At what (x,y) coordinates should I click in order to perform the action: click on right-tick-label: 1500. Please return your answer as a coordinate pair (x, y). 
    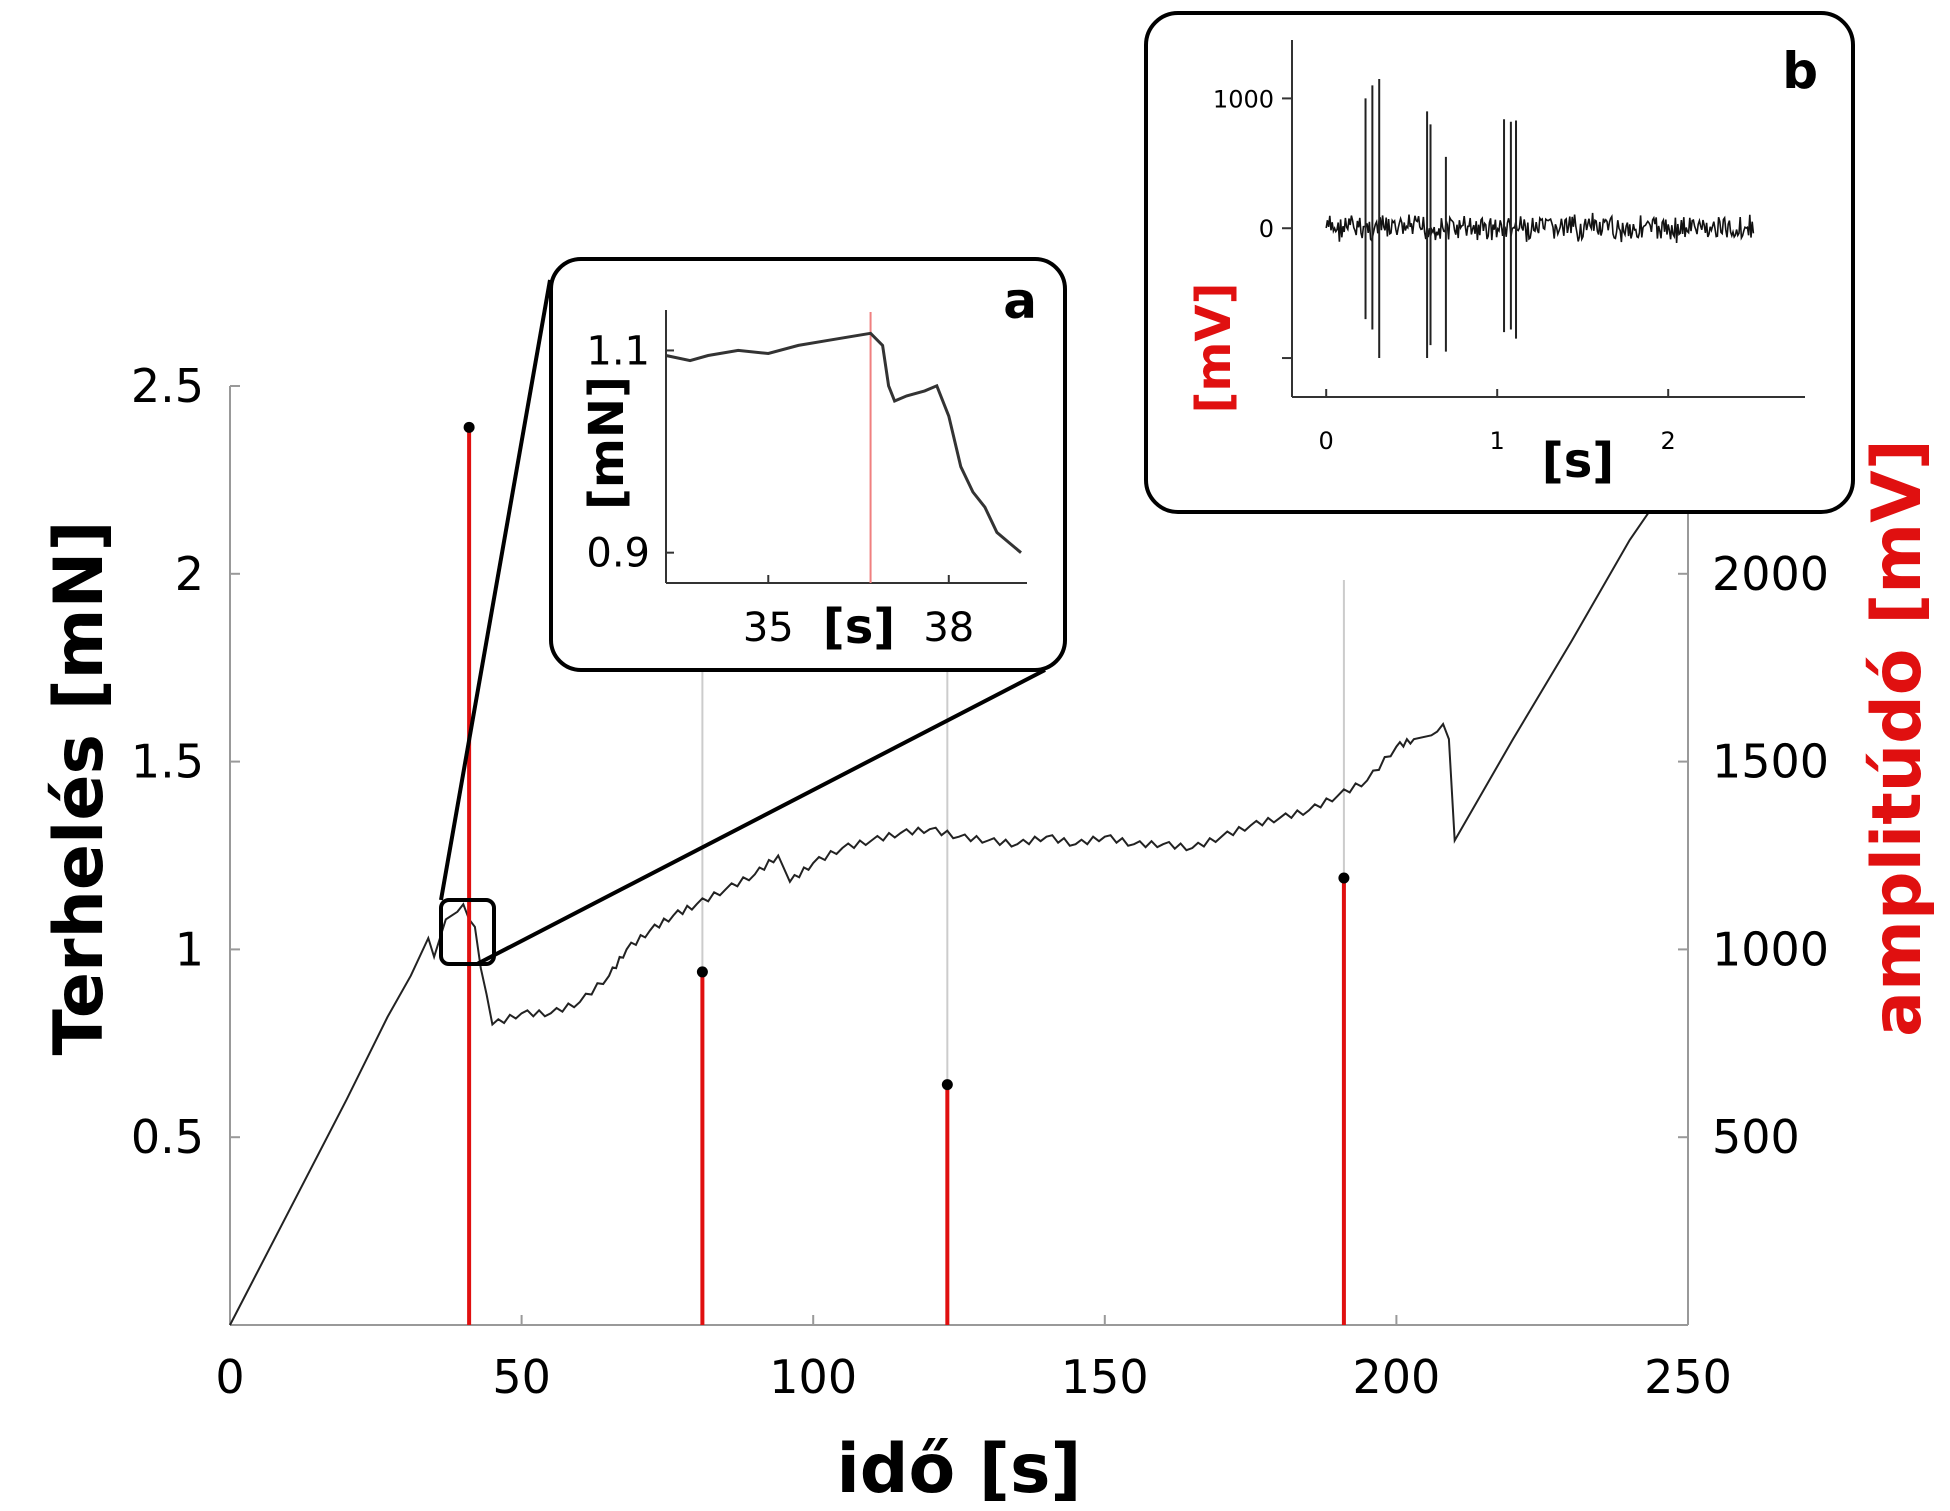
    Looking at the image, I should click on (1770, 762).